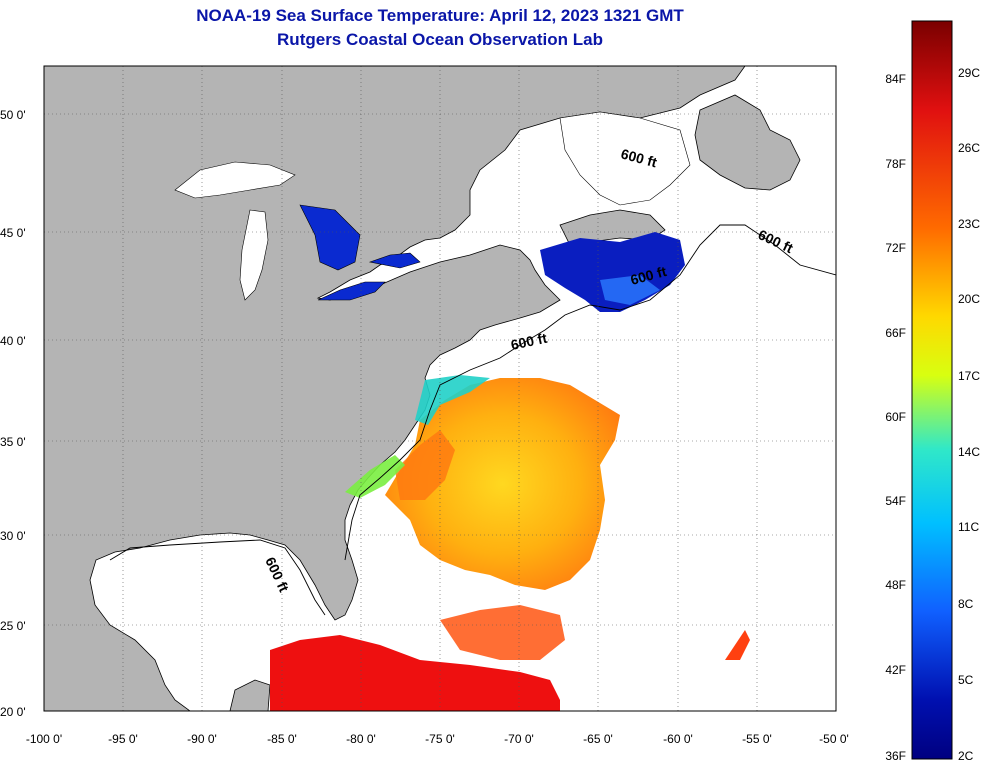  Describe the element at coordinates (895, 164) in the screenshot. I see `colorbar-f-label: 78F` at that location.